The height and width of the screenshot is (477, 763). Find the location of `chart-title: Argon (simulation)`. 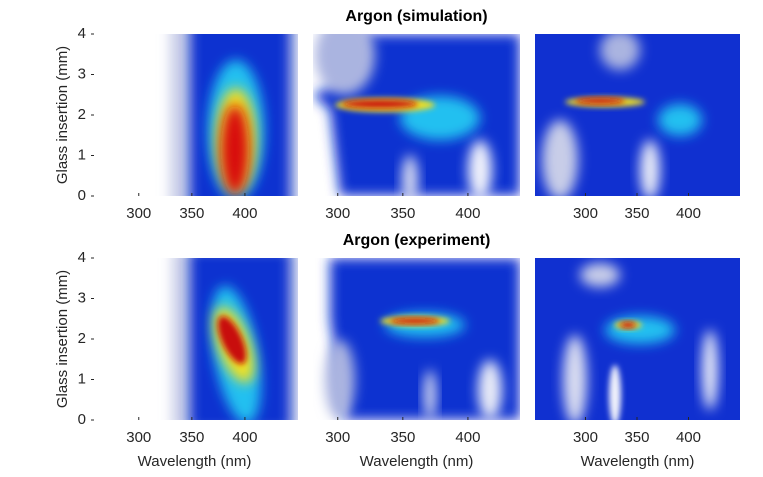

chart-title: Argon (simulation) is located at coordinates (416, 16).